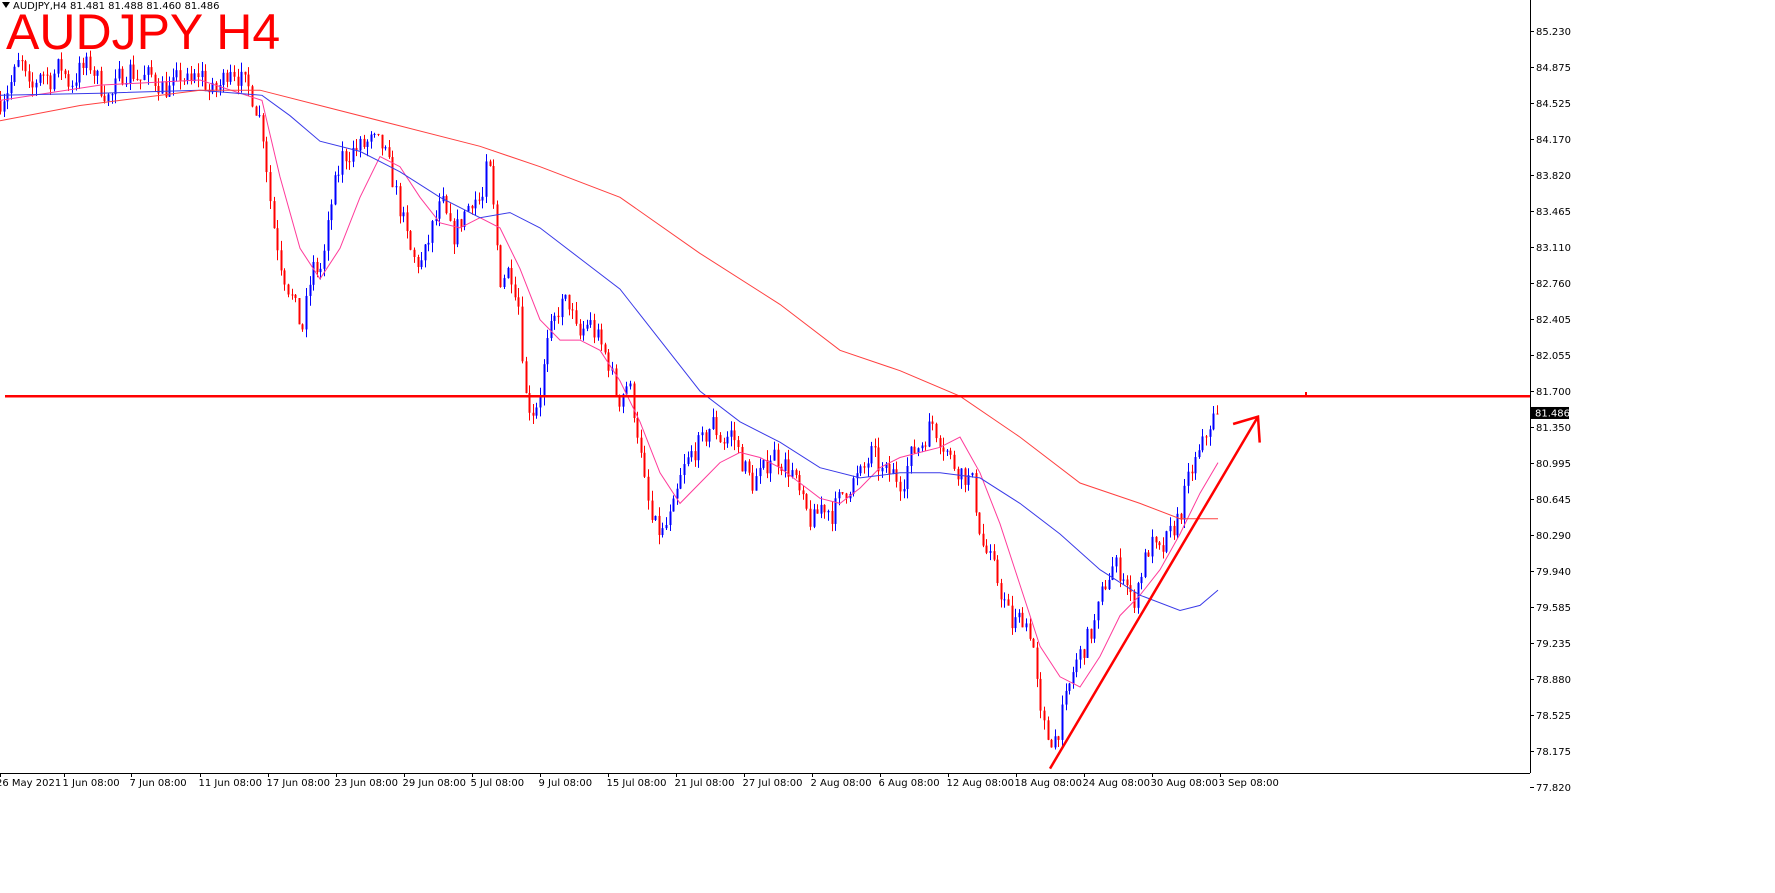  Describe the element at coordinates (1553, 320) in the screenshot. I see `y-tick-label: 82.405` at that location.